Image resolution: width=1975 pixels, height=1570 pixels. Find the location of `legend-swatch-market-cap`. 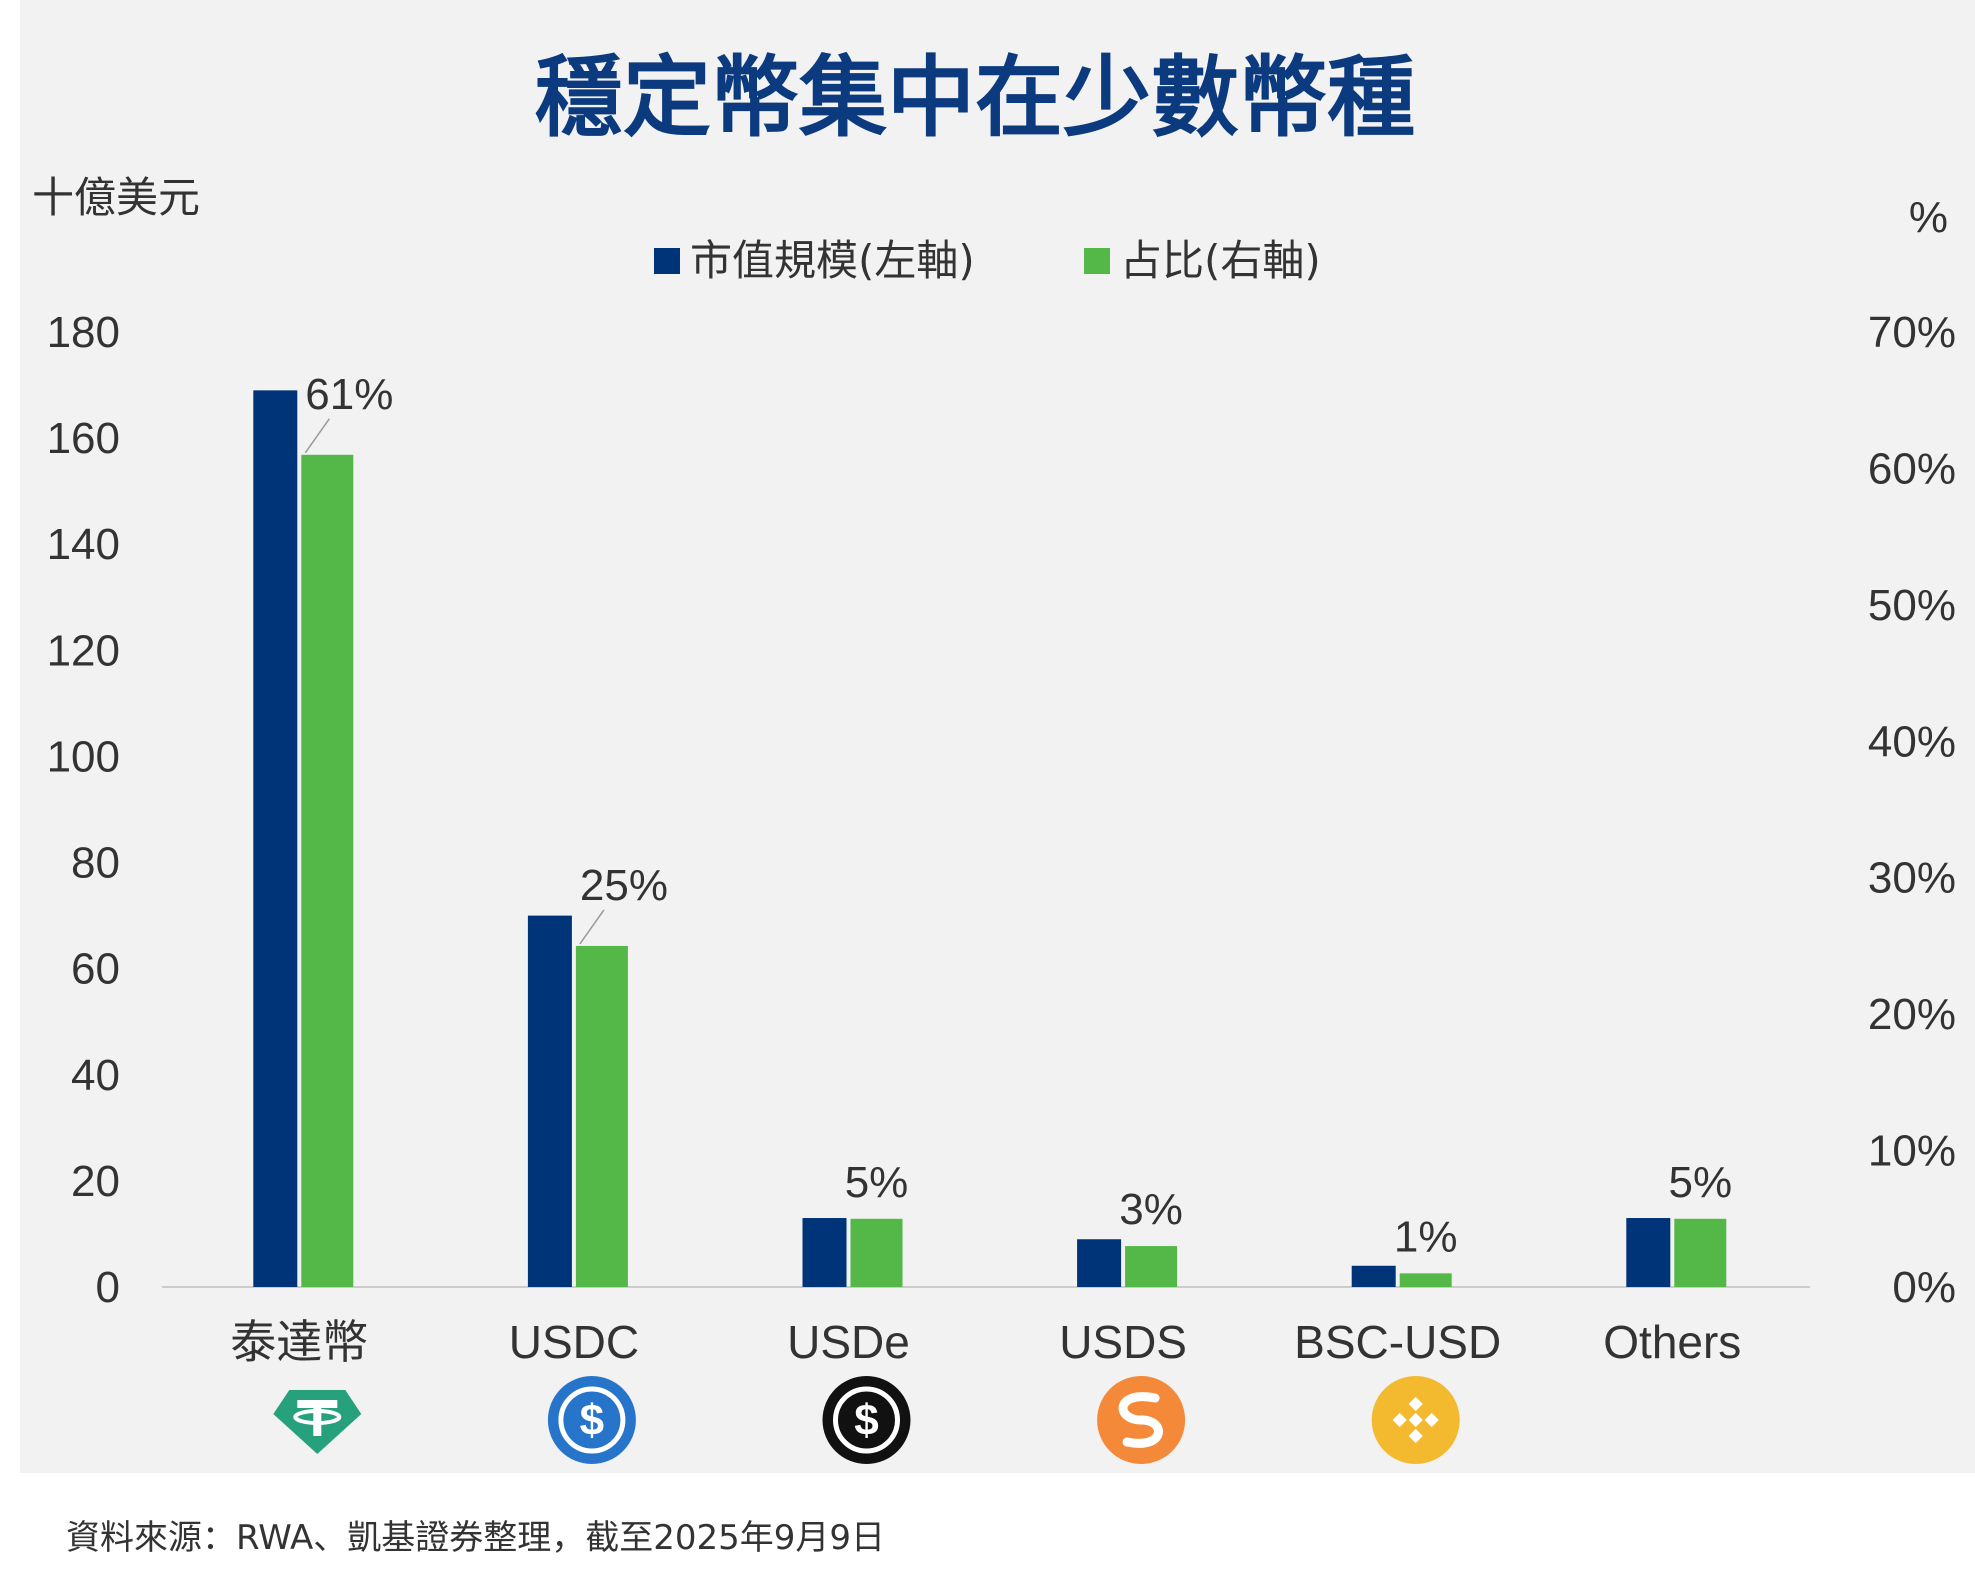

legend-swatch-market-cap is located at coordinates (667, 261).